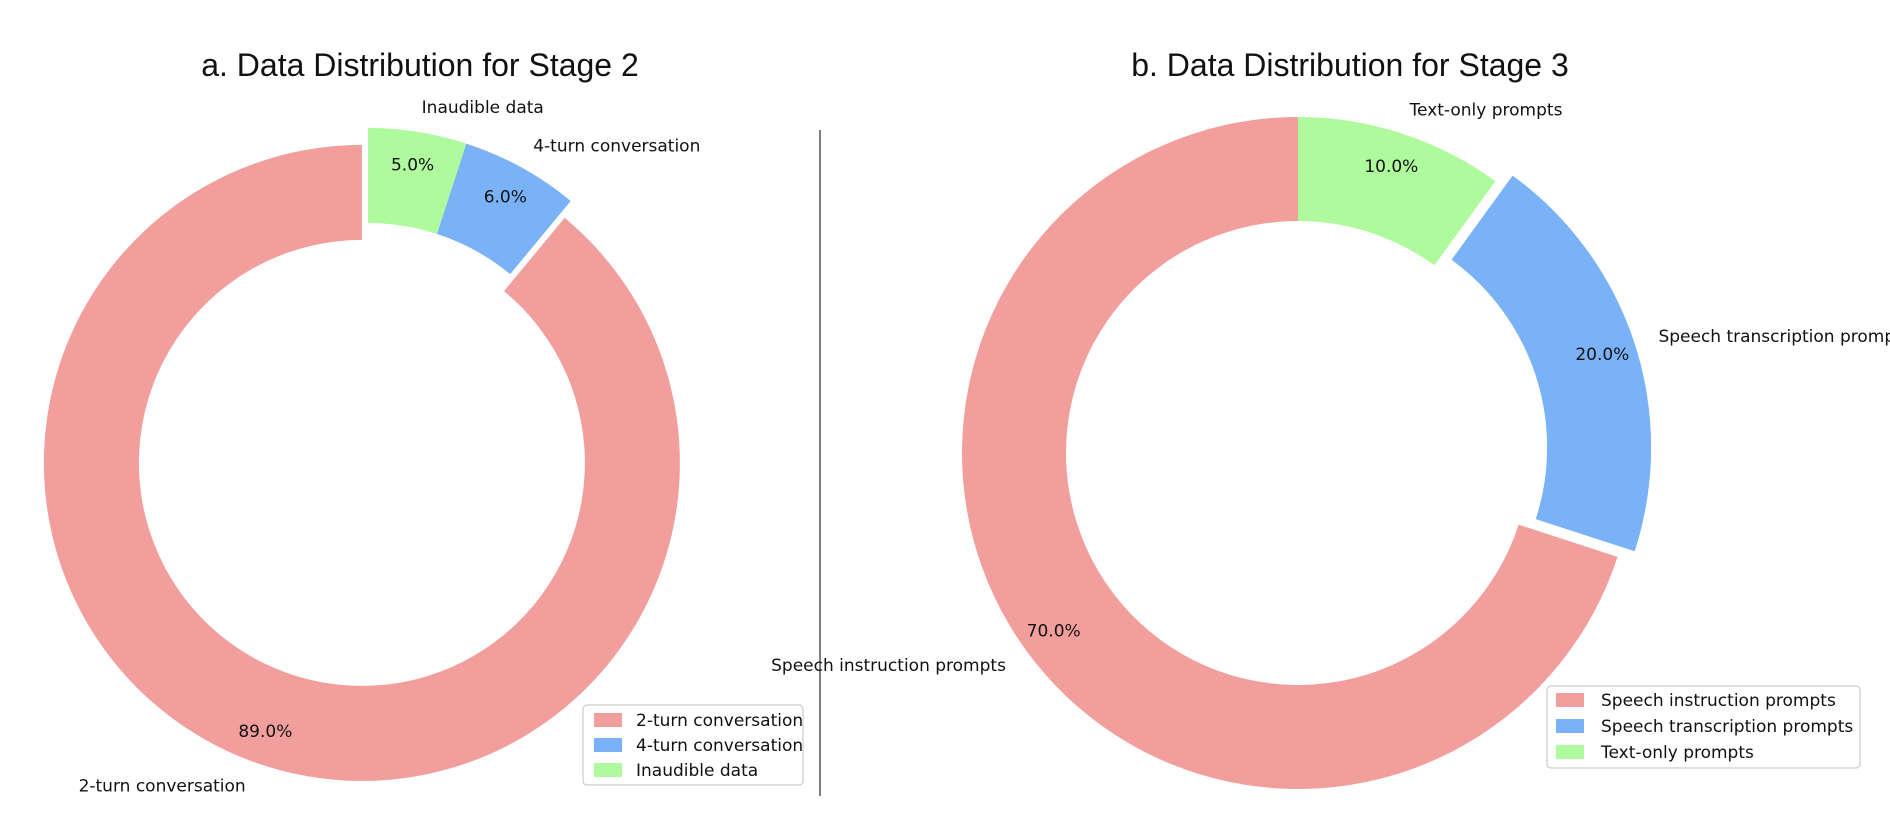 This screenshot has width=1890, height=832. Describe the element at coordinates (1054, 632) in the screenshot. I see `percent-label: 70.0%` at that location.